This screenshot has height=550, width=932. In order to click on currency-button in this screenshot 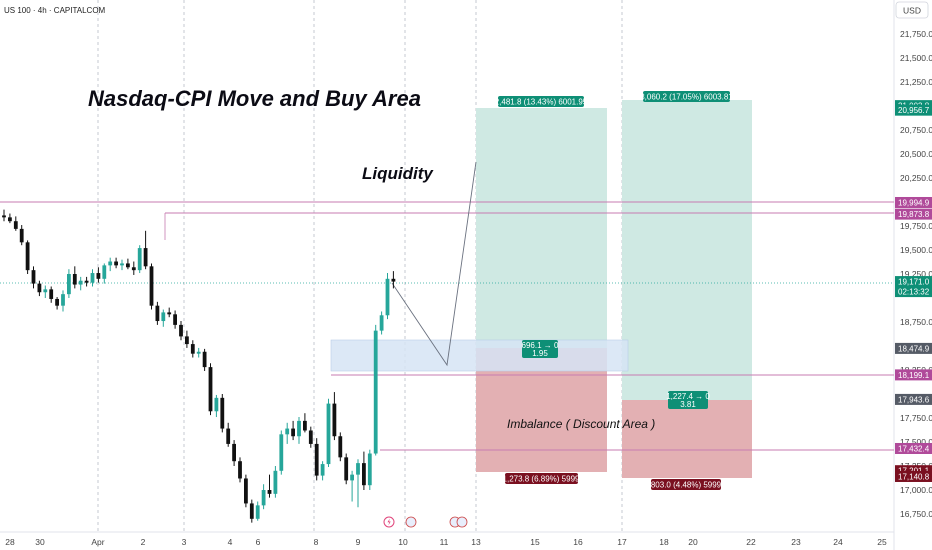, I will do `click(912, 10)`.